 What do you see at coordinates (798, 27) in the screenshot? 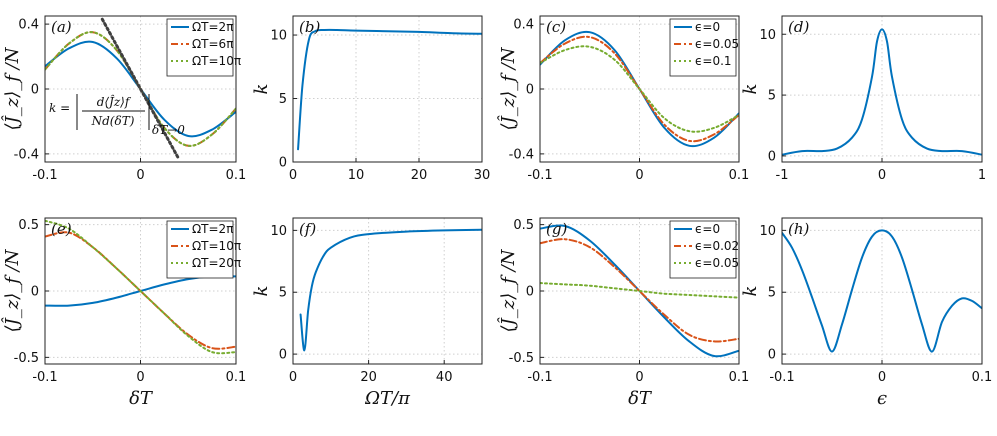
I see `panel-label: (d)` at bounding box center [798, 27].